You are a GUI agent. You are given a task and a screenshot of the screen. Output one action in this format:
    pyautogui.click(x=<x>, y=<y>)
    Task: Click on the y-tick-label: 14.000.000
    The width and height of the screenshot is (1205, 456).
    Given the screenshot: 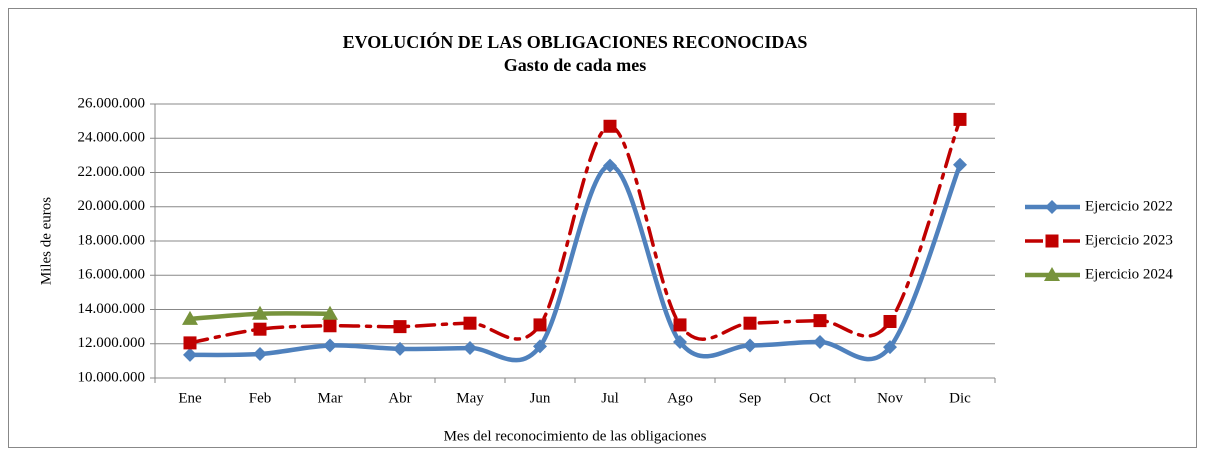 What is the action you would take?
    pyautogui.click(x=112, y=309)
    